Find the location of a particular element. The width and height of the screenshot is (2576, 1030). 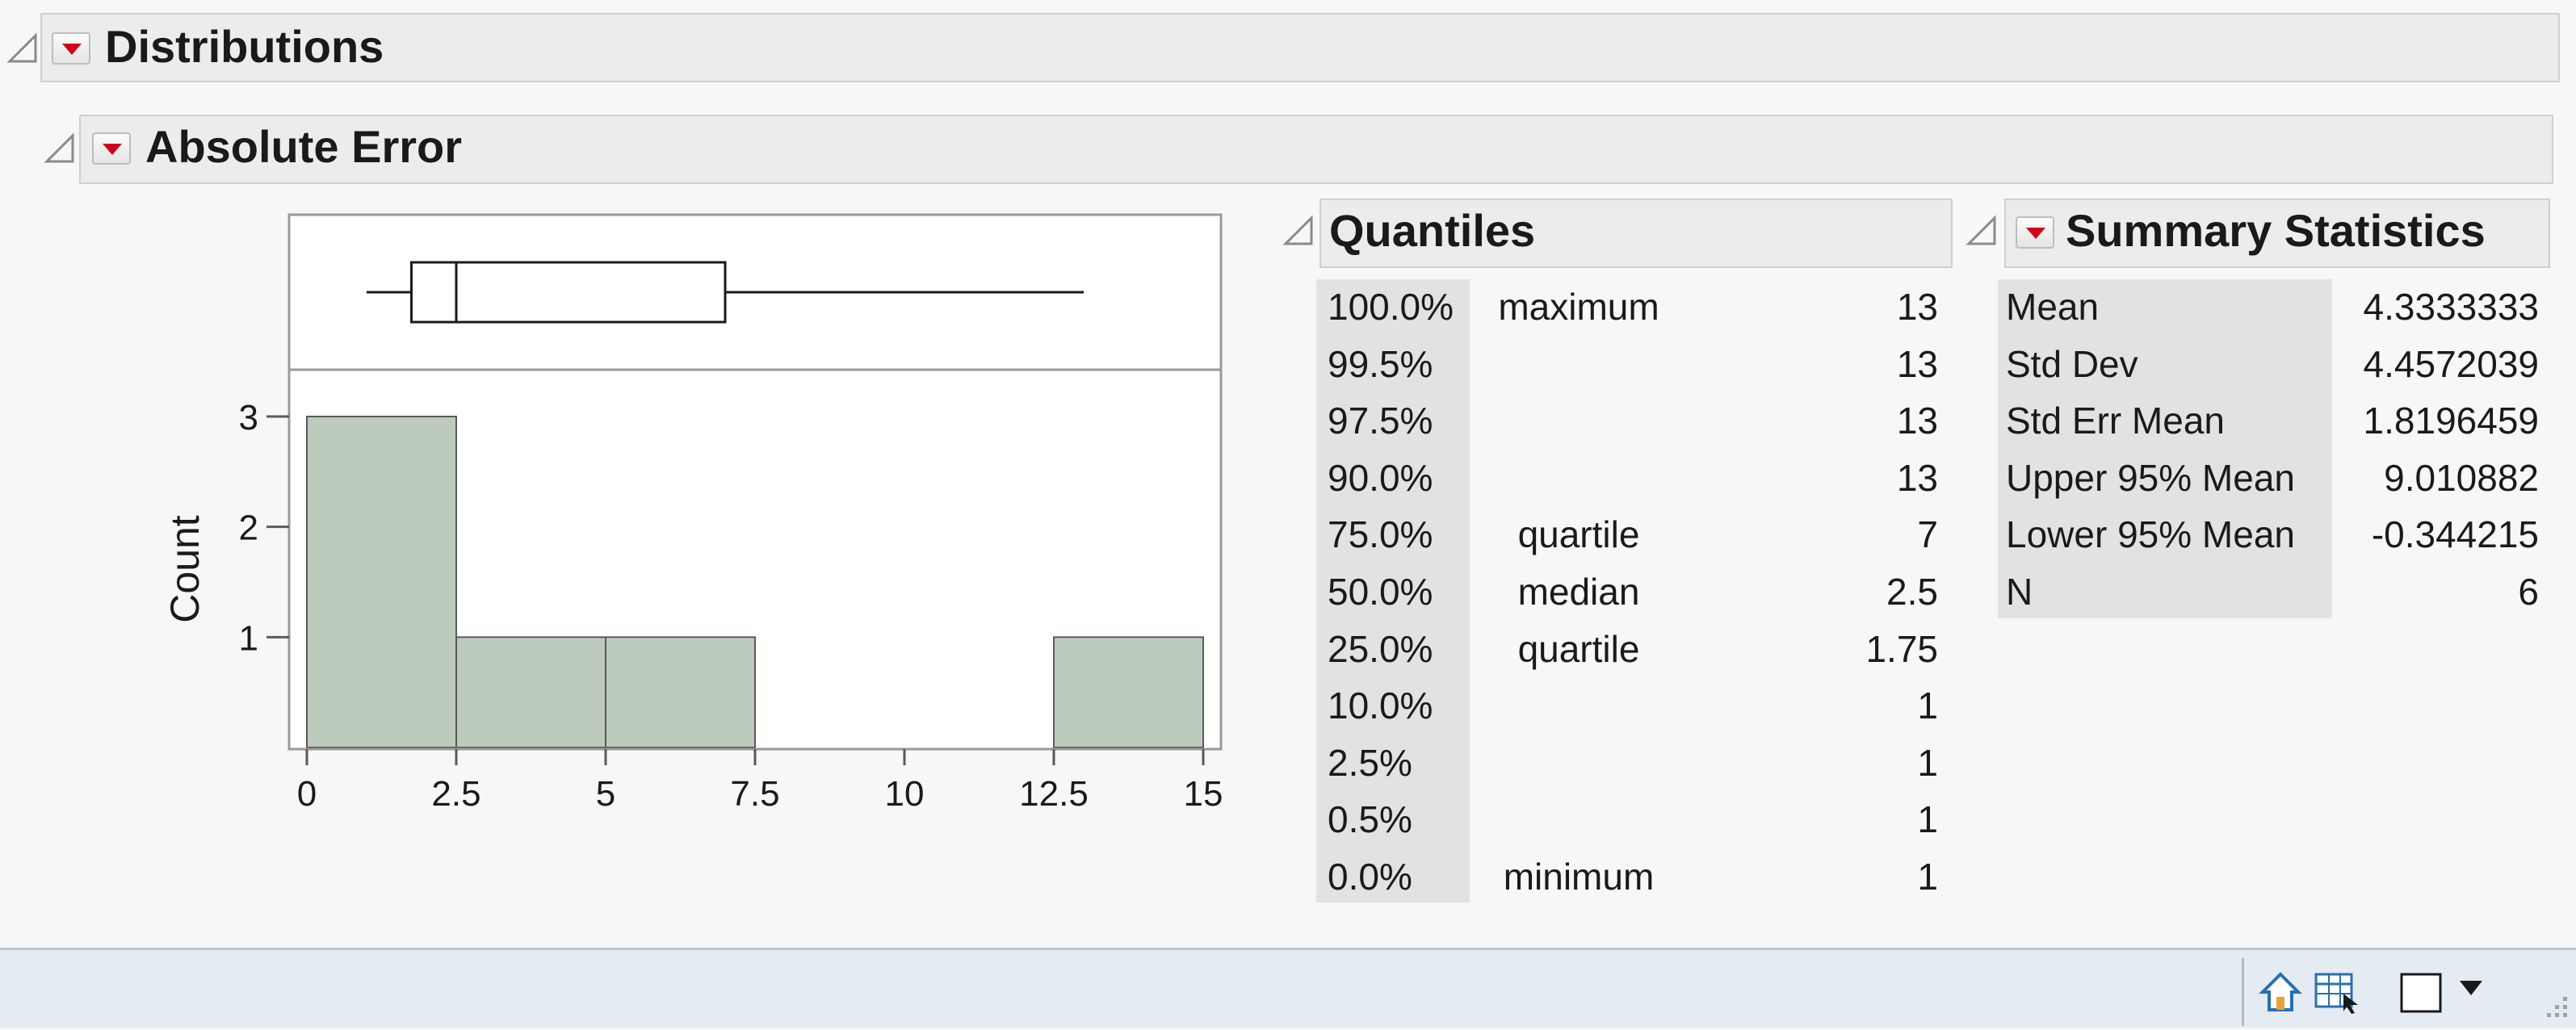

summary-stat-label: Upper 95% Mean is located at coordinates (2150, 478).